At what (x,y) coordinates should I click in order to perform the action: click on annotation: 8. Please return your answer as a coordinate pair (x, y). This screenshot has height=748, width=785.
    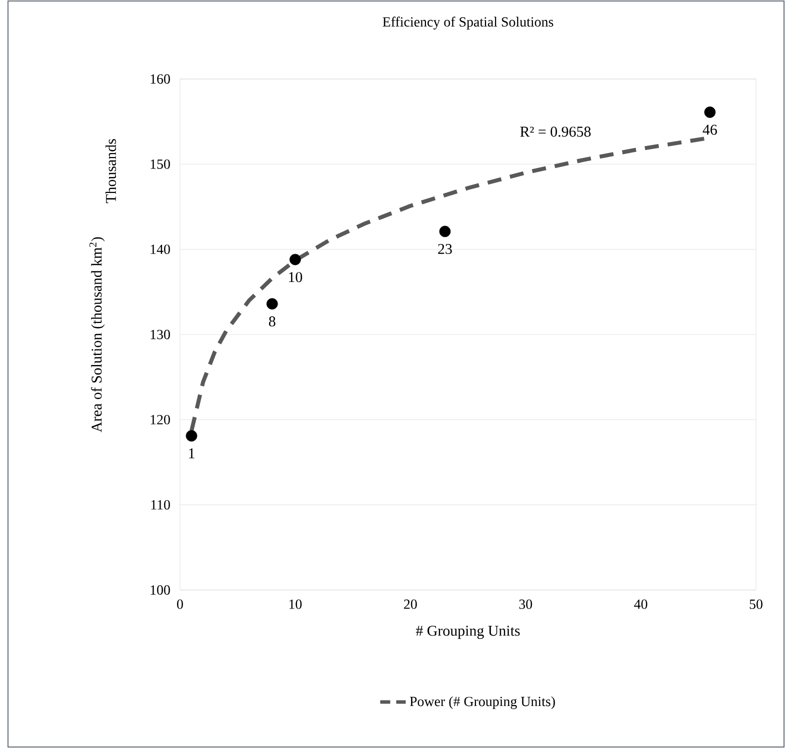
    Looking at the image, I should click on (272, 321).